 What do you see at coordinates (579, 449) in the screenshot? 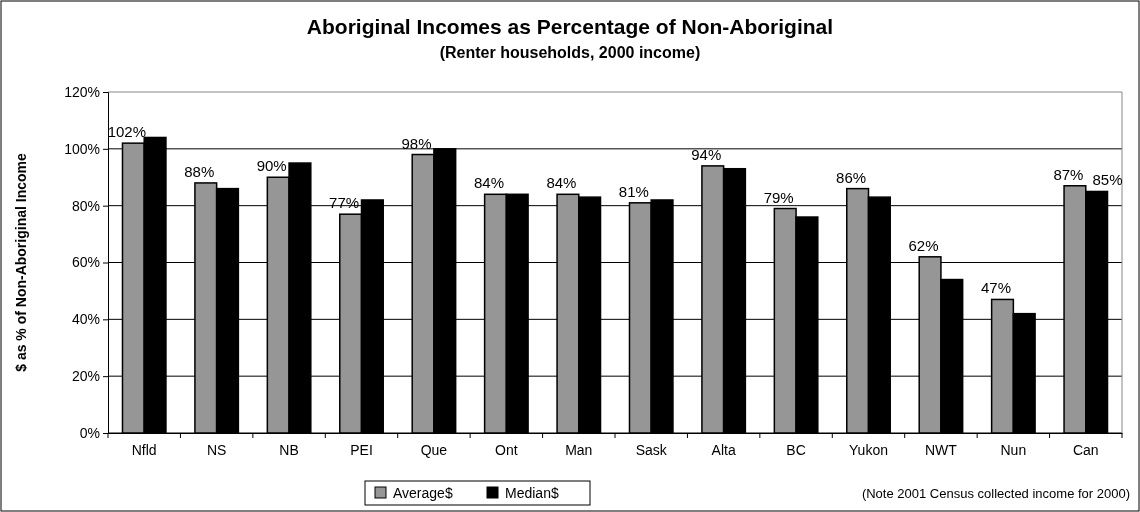
I see `x-tick-label: Man` at bounding box center [579, 449].